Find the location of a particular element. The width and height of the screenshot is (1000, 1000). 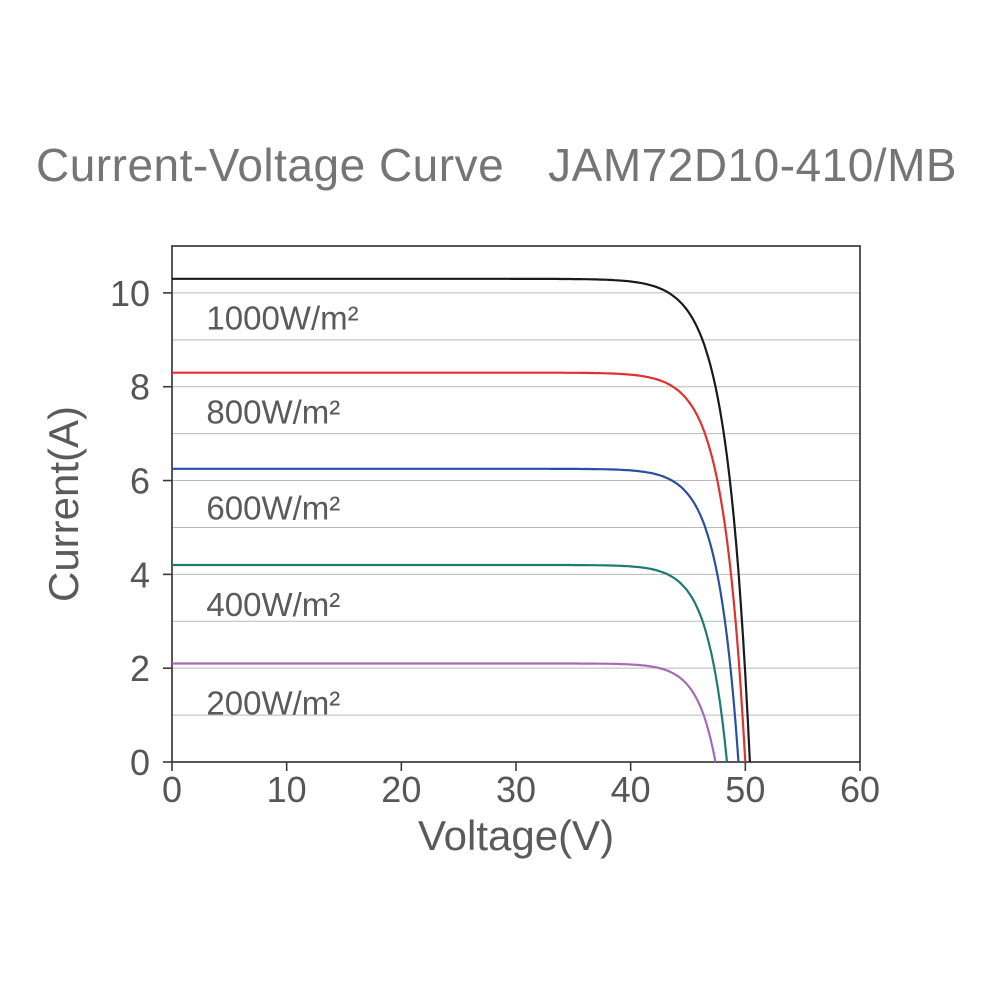

chart-title: Current-Voltage Curve JAM72D10-410/MB is located at coordinates (496, 165).